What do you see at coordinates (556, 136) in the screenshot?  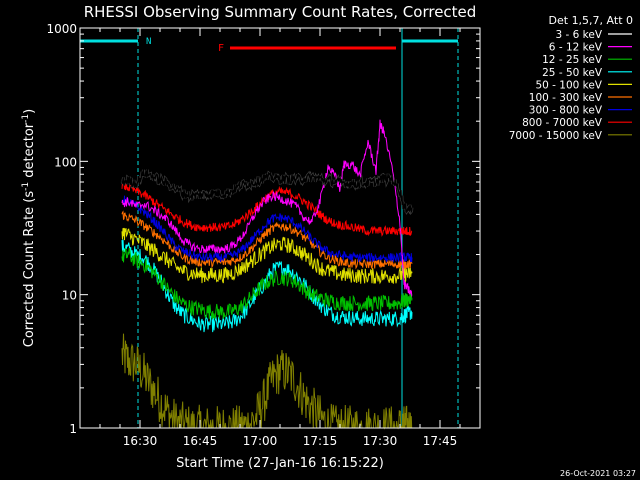 I see `legend-entry-label: 7000 - 15000 keV` at bounding box center [556, 136].